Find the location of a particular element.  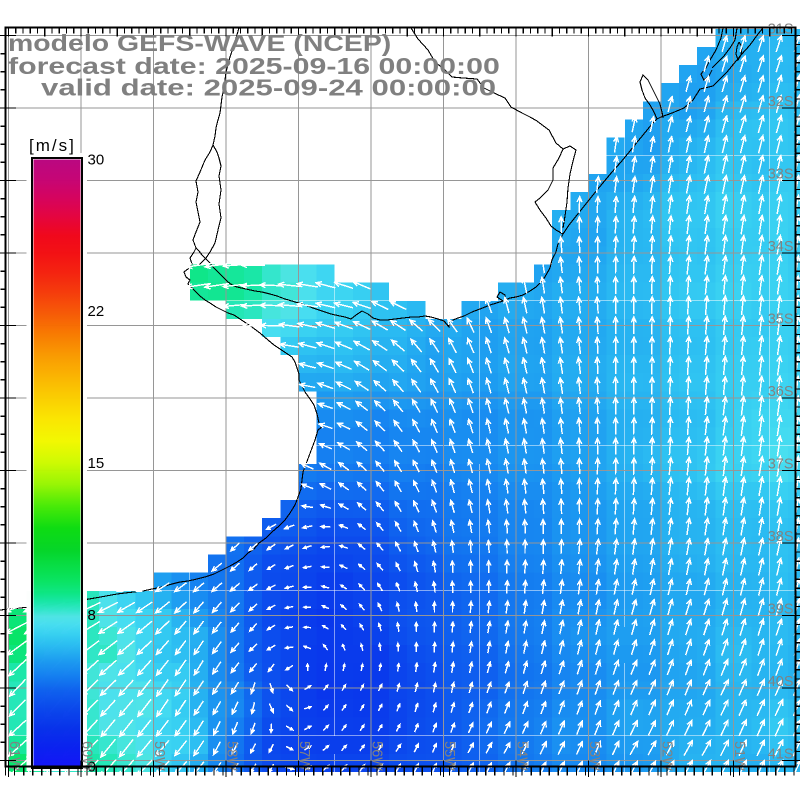

svg-text: 60W is located at coordinates (87, 756).